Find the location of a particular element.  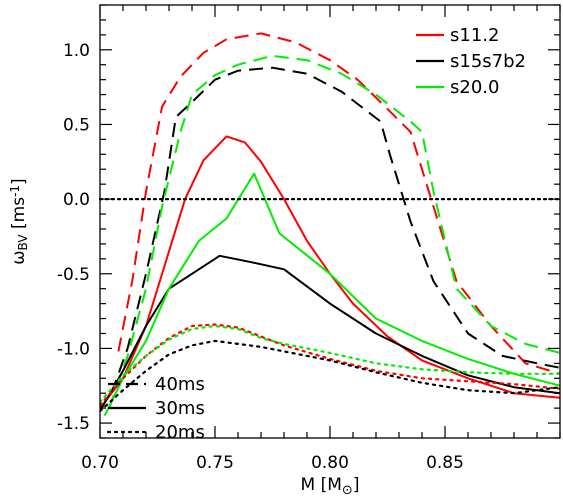

model-legend: s11.2 s15s7b2 s20.0 is located at coordinates (471, 61).